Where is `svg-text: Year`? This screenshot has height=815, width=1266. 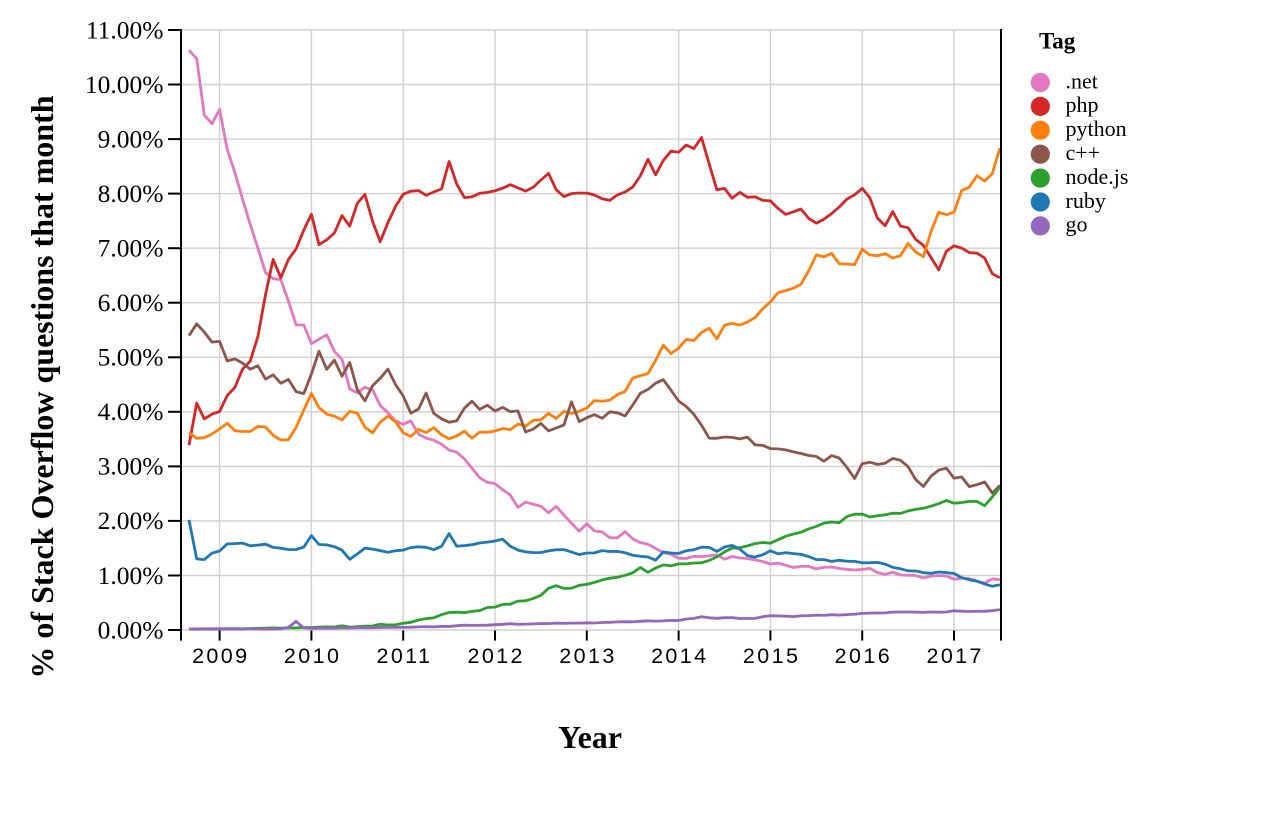 svg-text: Year is located at coordinates (590, 737).